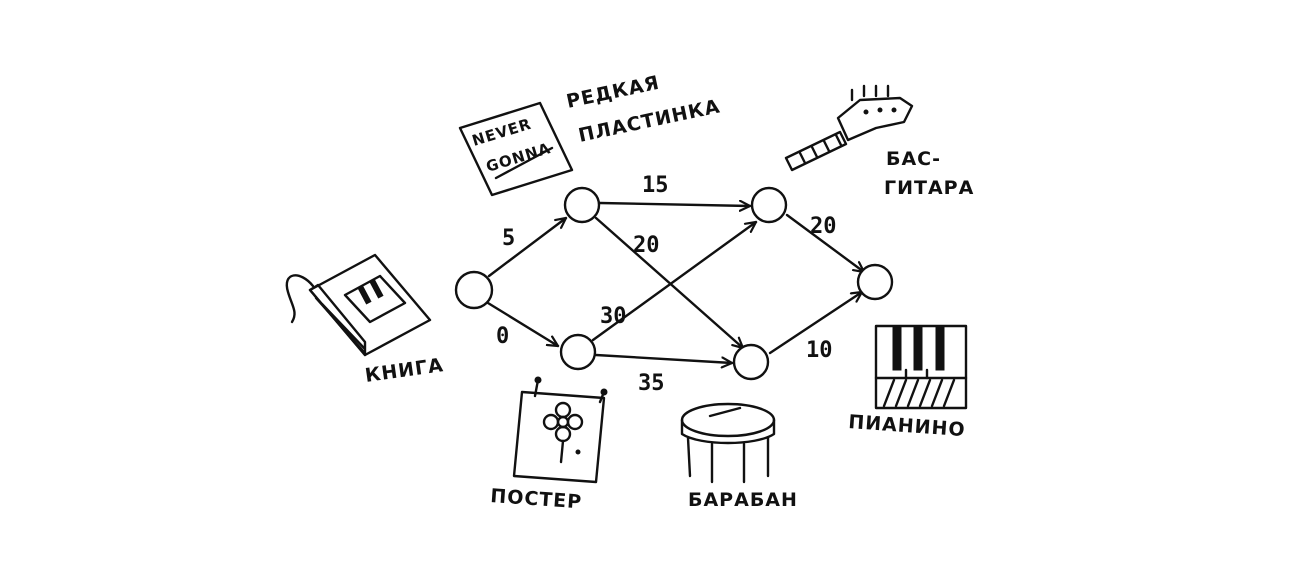 Image resolution: width=1316 pixels, height=566 pixels. I want to click on node-poster, so click(578, 352).